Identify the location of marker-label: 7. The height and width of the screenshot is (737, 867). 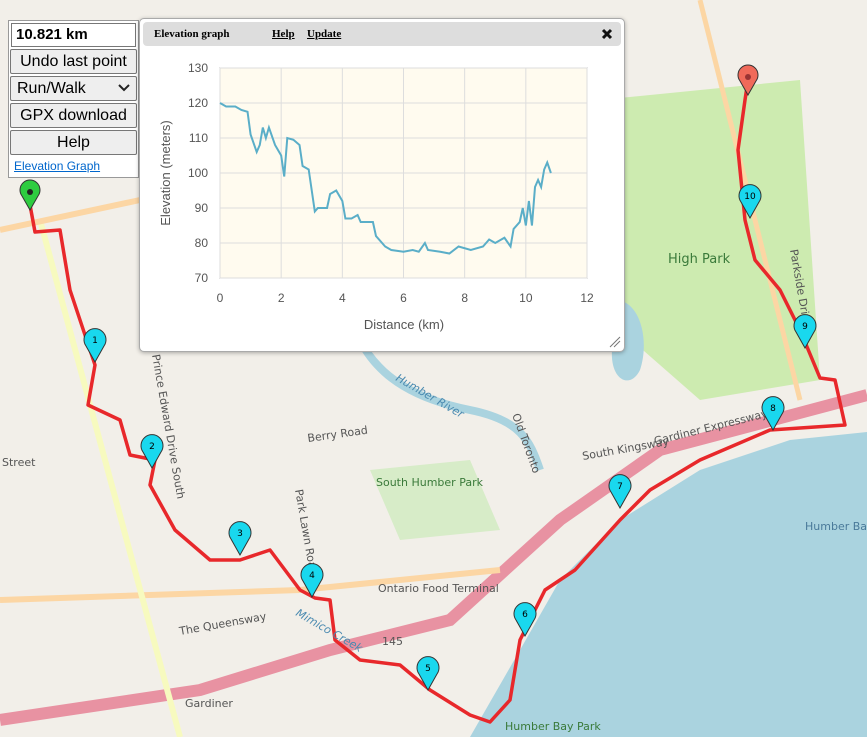
(620, 487).